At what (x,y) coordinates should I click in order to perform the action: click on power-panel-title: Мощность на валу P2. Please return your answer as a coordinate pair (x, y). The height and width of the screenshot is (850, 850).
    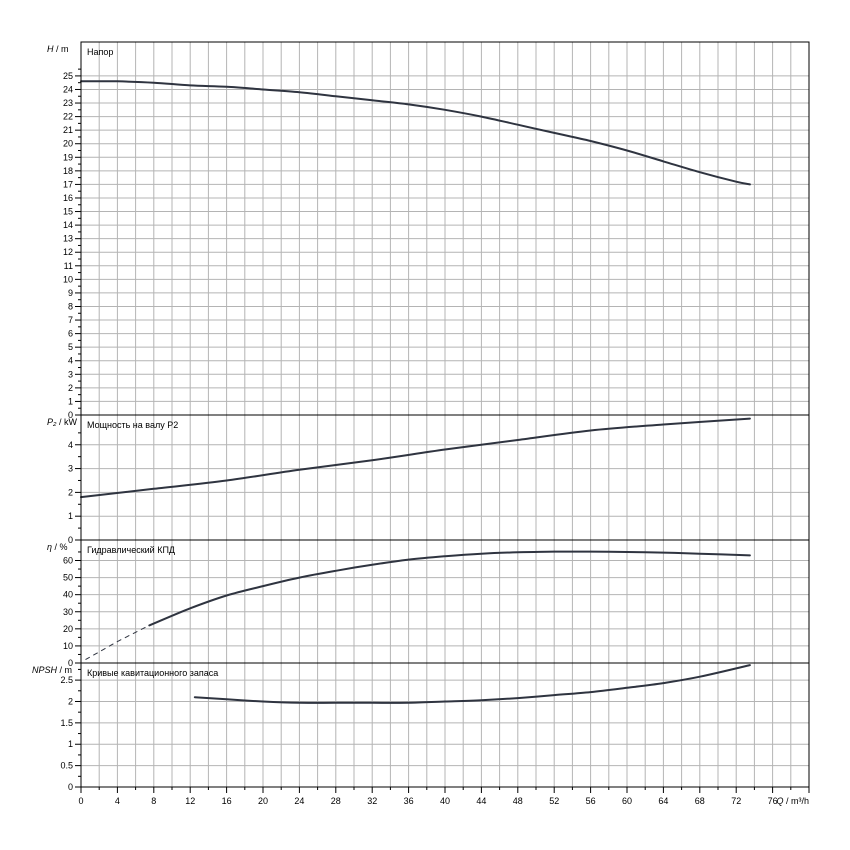
    Looking at the image, I should click on (132, 425).